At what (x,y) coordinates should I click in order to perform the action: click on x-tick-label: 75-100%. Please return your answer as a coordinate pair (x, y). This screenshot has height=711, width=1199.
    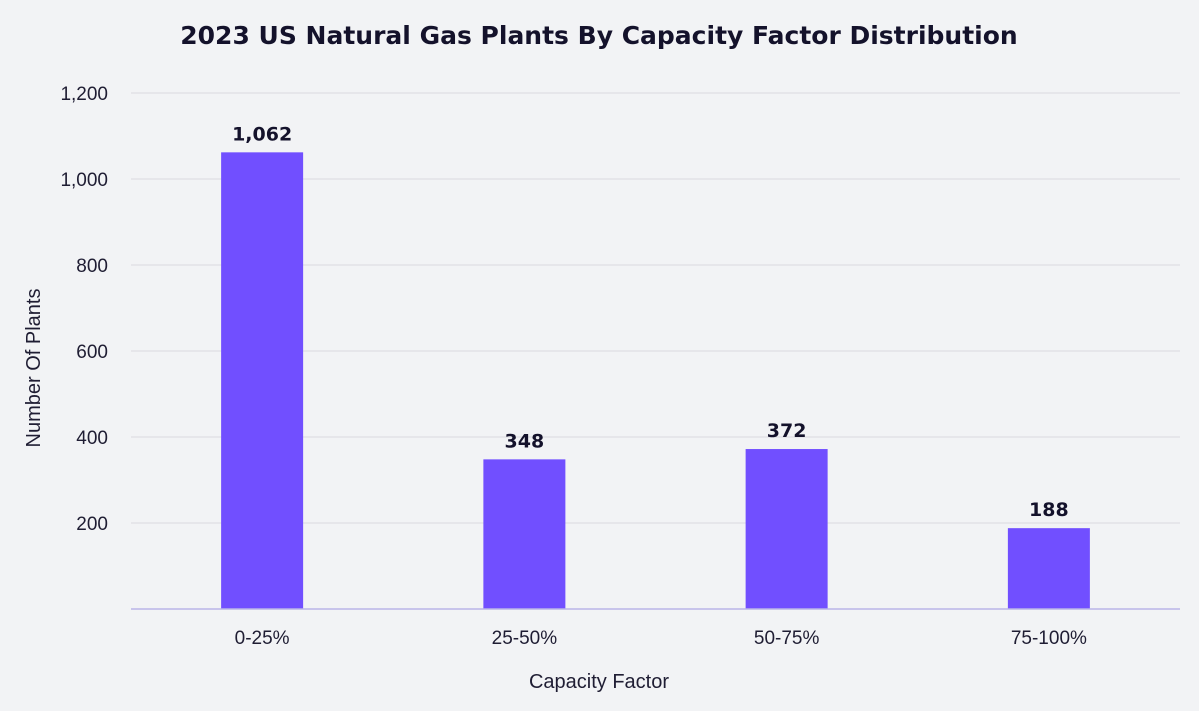
    Looking at the image, I should click on (1049, 638).